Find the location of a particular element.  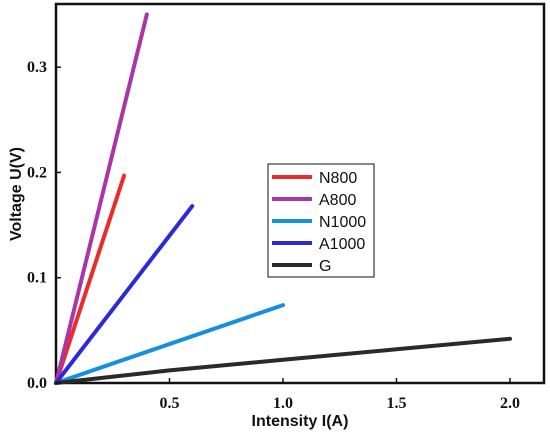

x-tick-label: 1.5 is located at coordinates (396, 403).